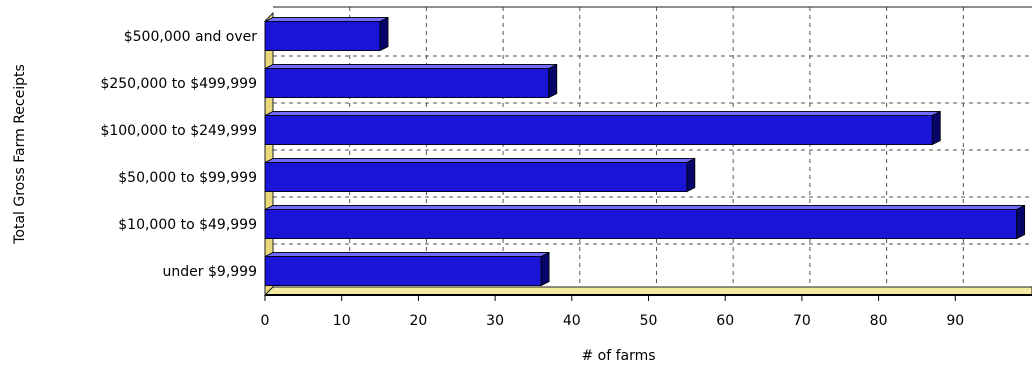  What do you see at coordinates (647, 291) in the screenshot?
I see `floor` at bounding box center [647, 291].